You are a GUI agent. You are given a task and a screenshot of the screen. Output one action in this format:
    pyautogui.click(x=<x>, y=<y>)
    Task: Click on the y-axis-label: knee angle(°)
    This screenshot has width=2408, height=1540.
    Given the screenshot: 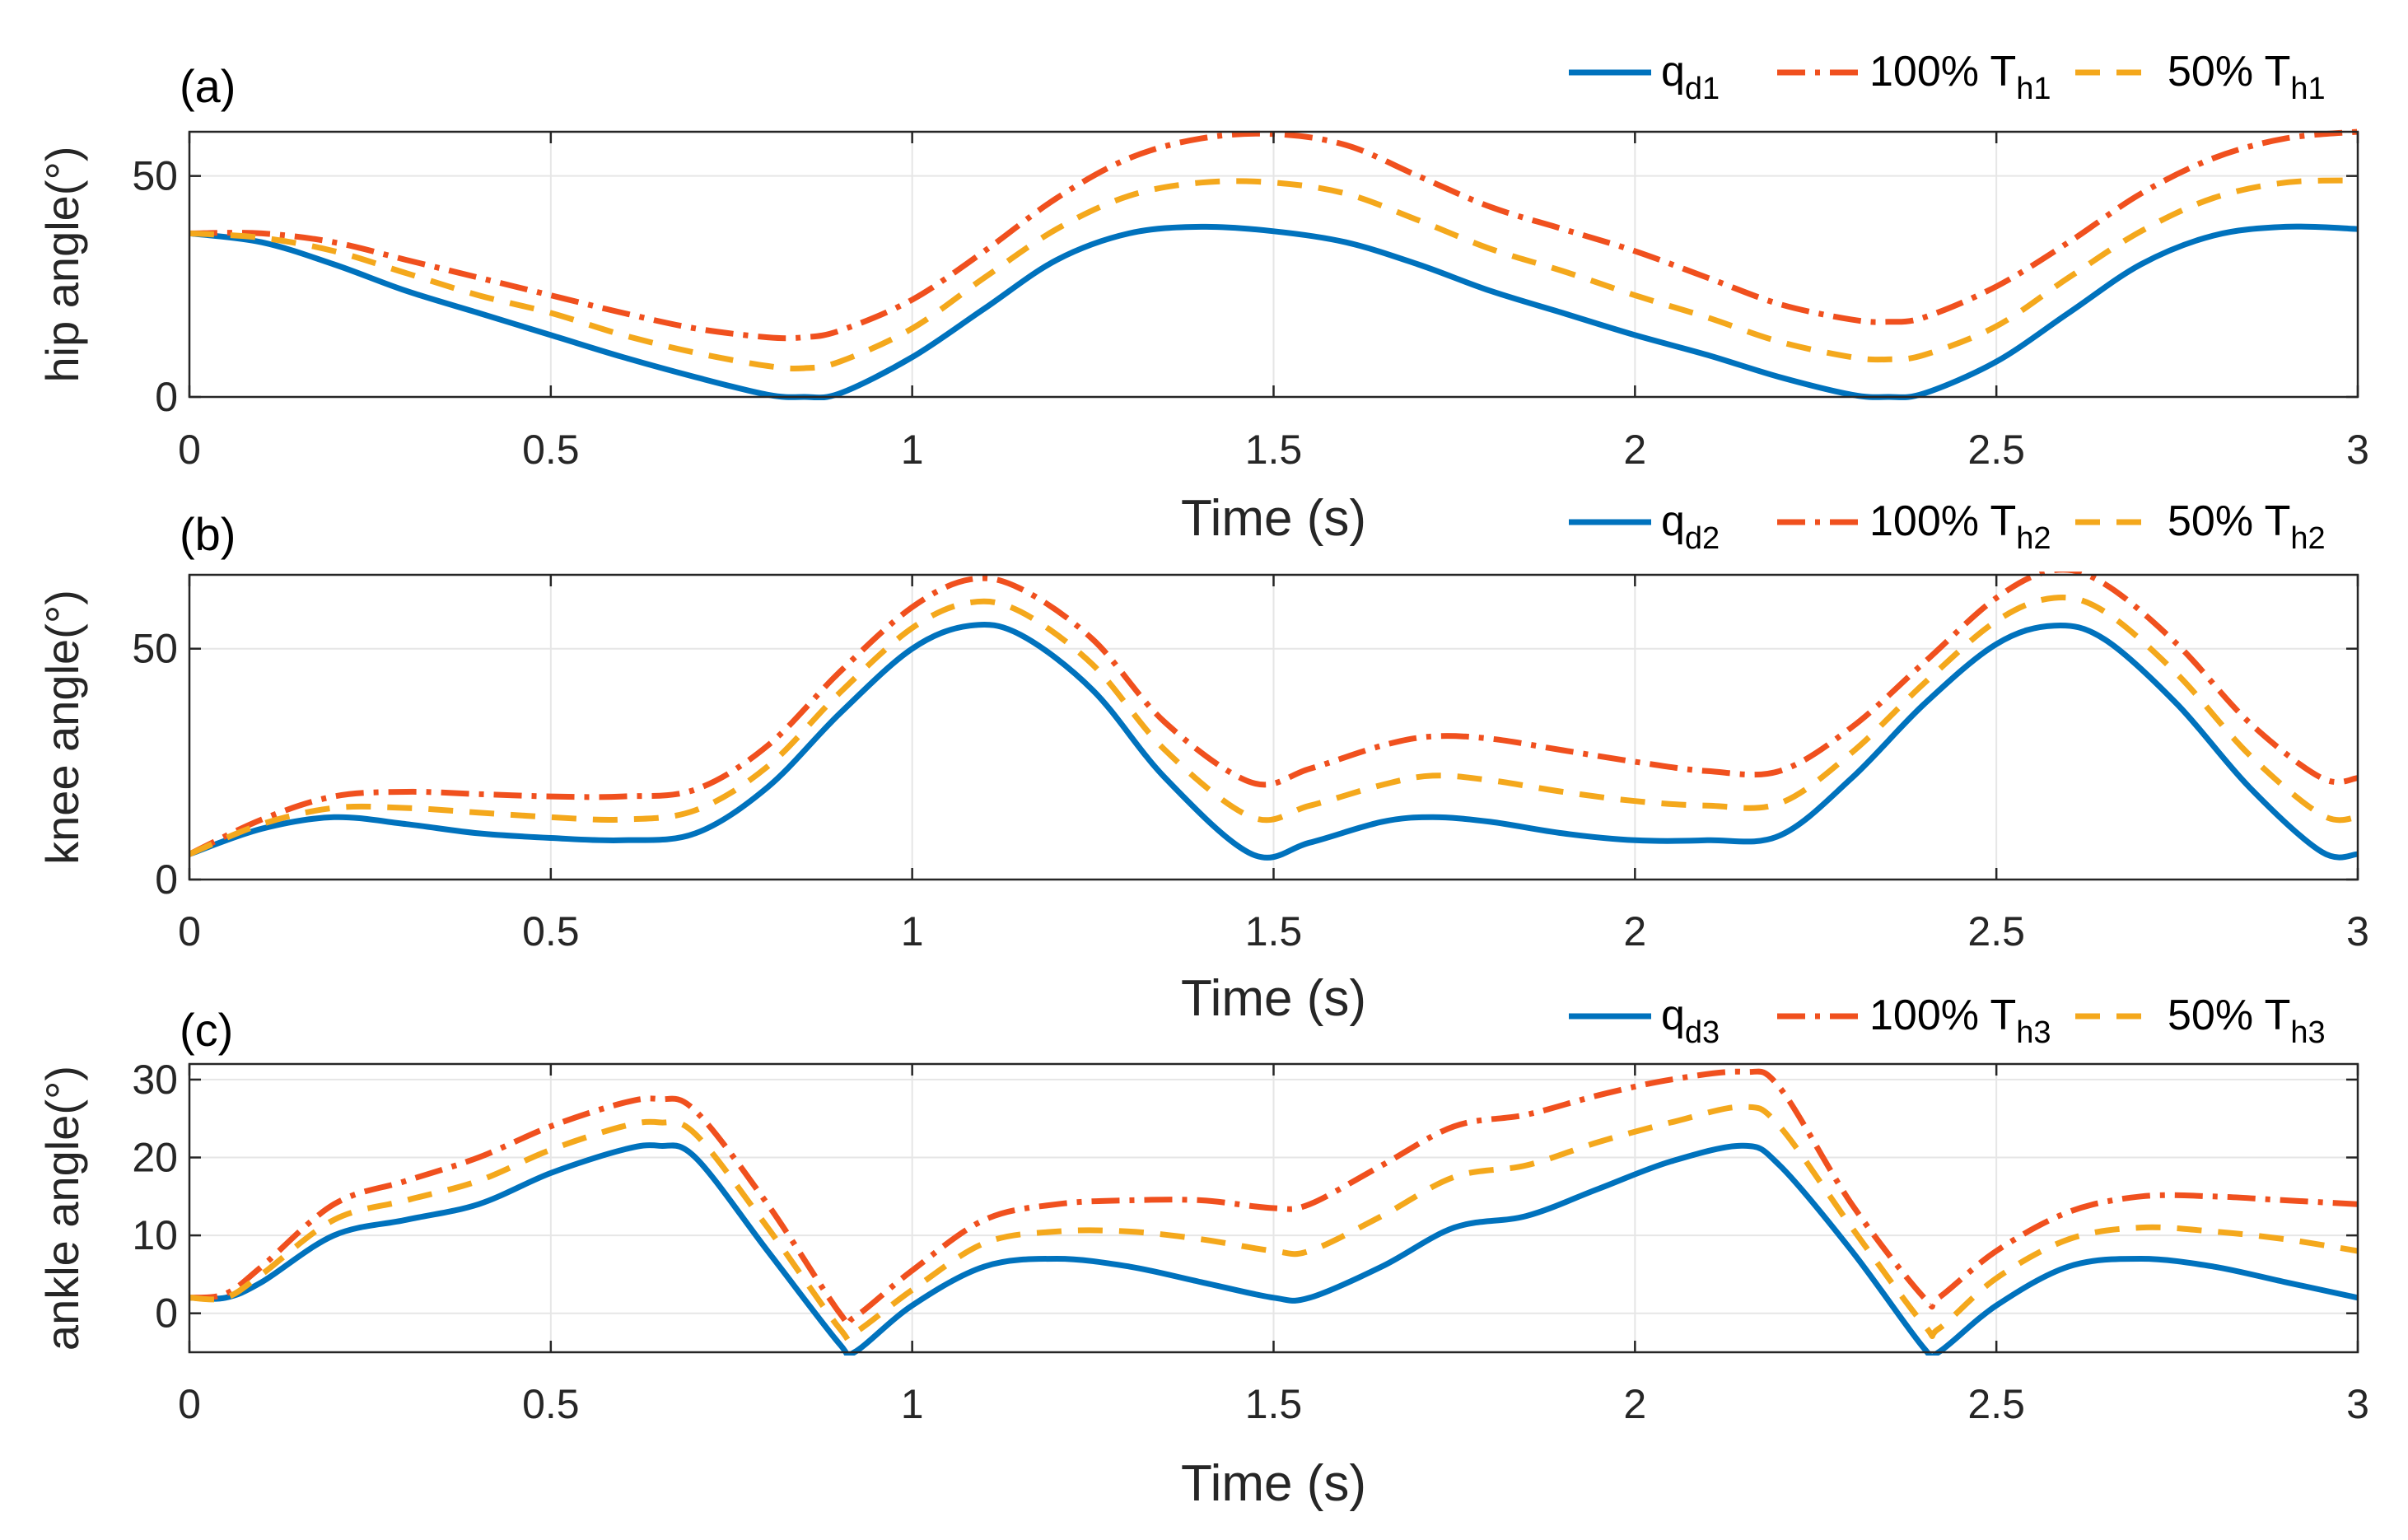 What is the action you would take?
    pyautogui.click(x=62, y=727)
    